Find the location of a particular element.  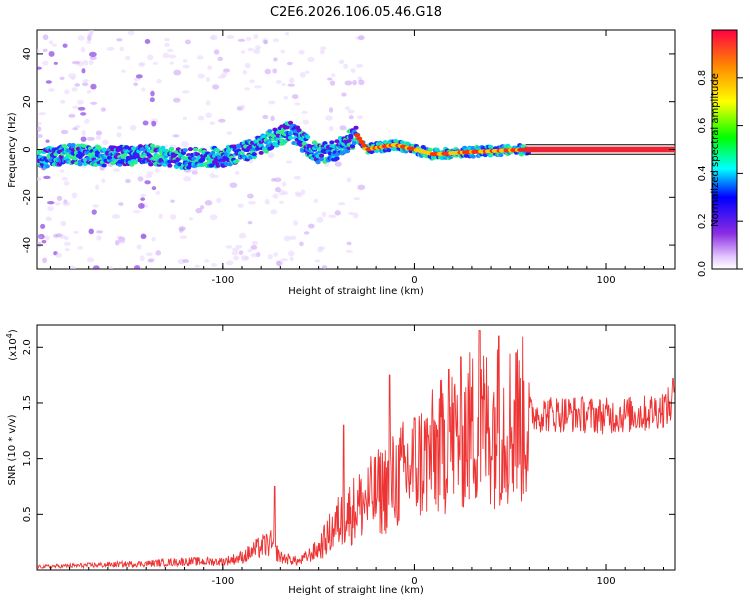

spectrogram-y-tick-label: 40 is located at coordinates (27, 54).